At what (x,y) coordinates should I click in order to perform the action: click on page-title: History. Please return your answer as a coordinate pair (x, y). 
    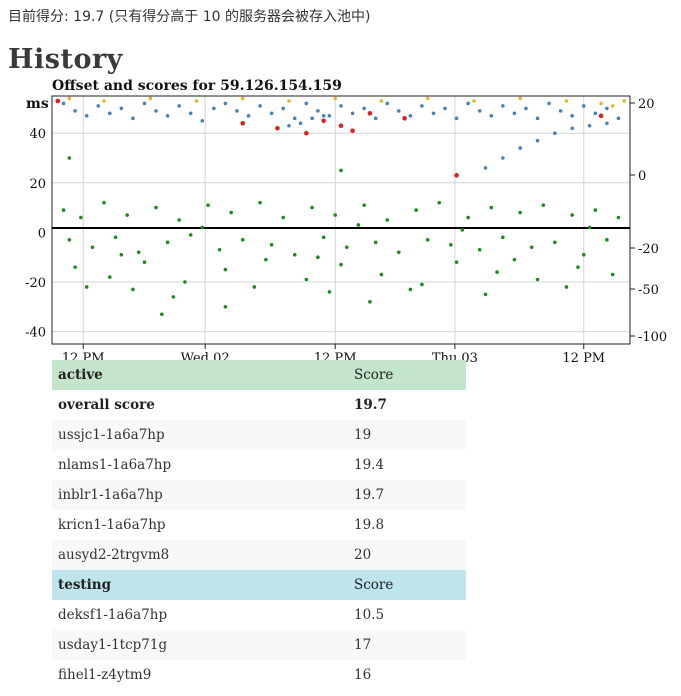
    Looking at the image, I should click on (65, 59).